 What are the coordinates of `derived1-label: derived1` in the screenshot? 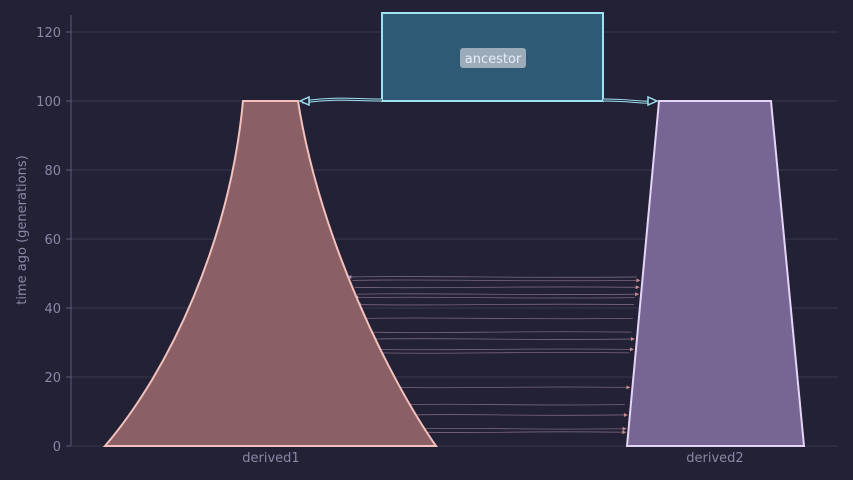 It's located at (270, 458).